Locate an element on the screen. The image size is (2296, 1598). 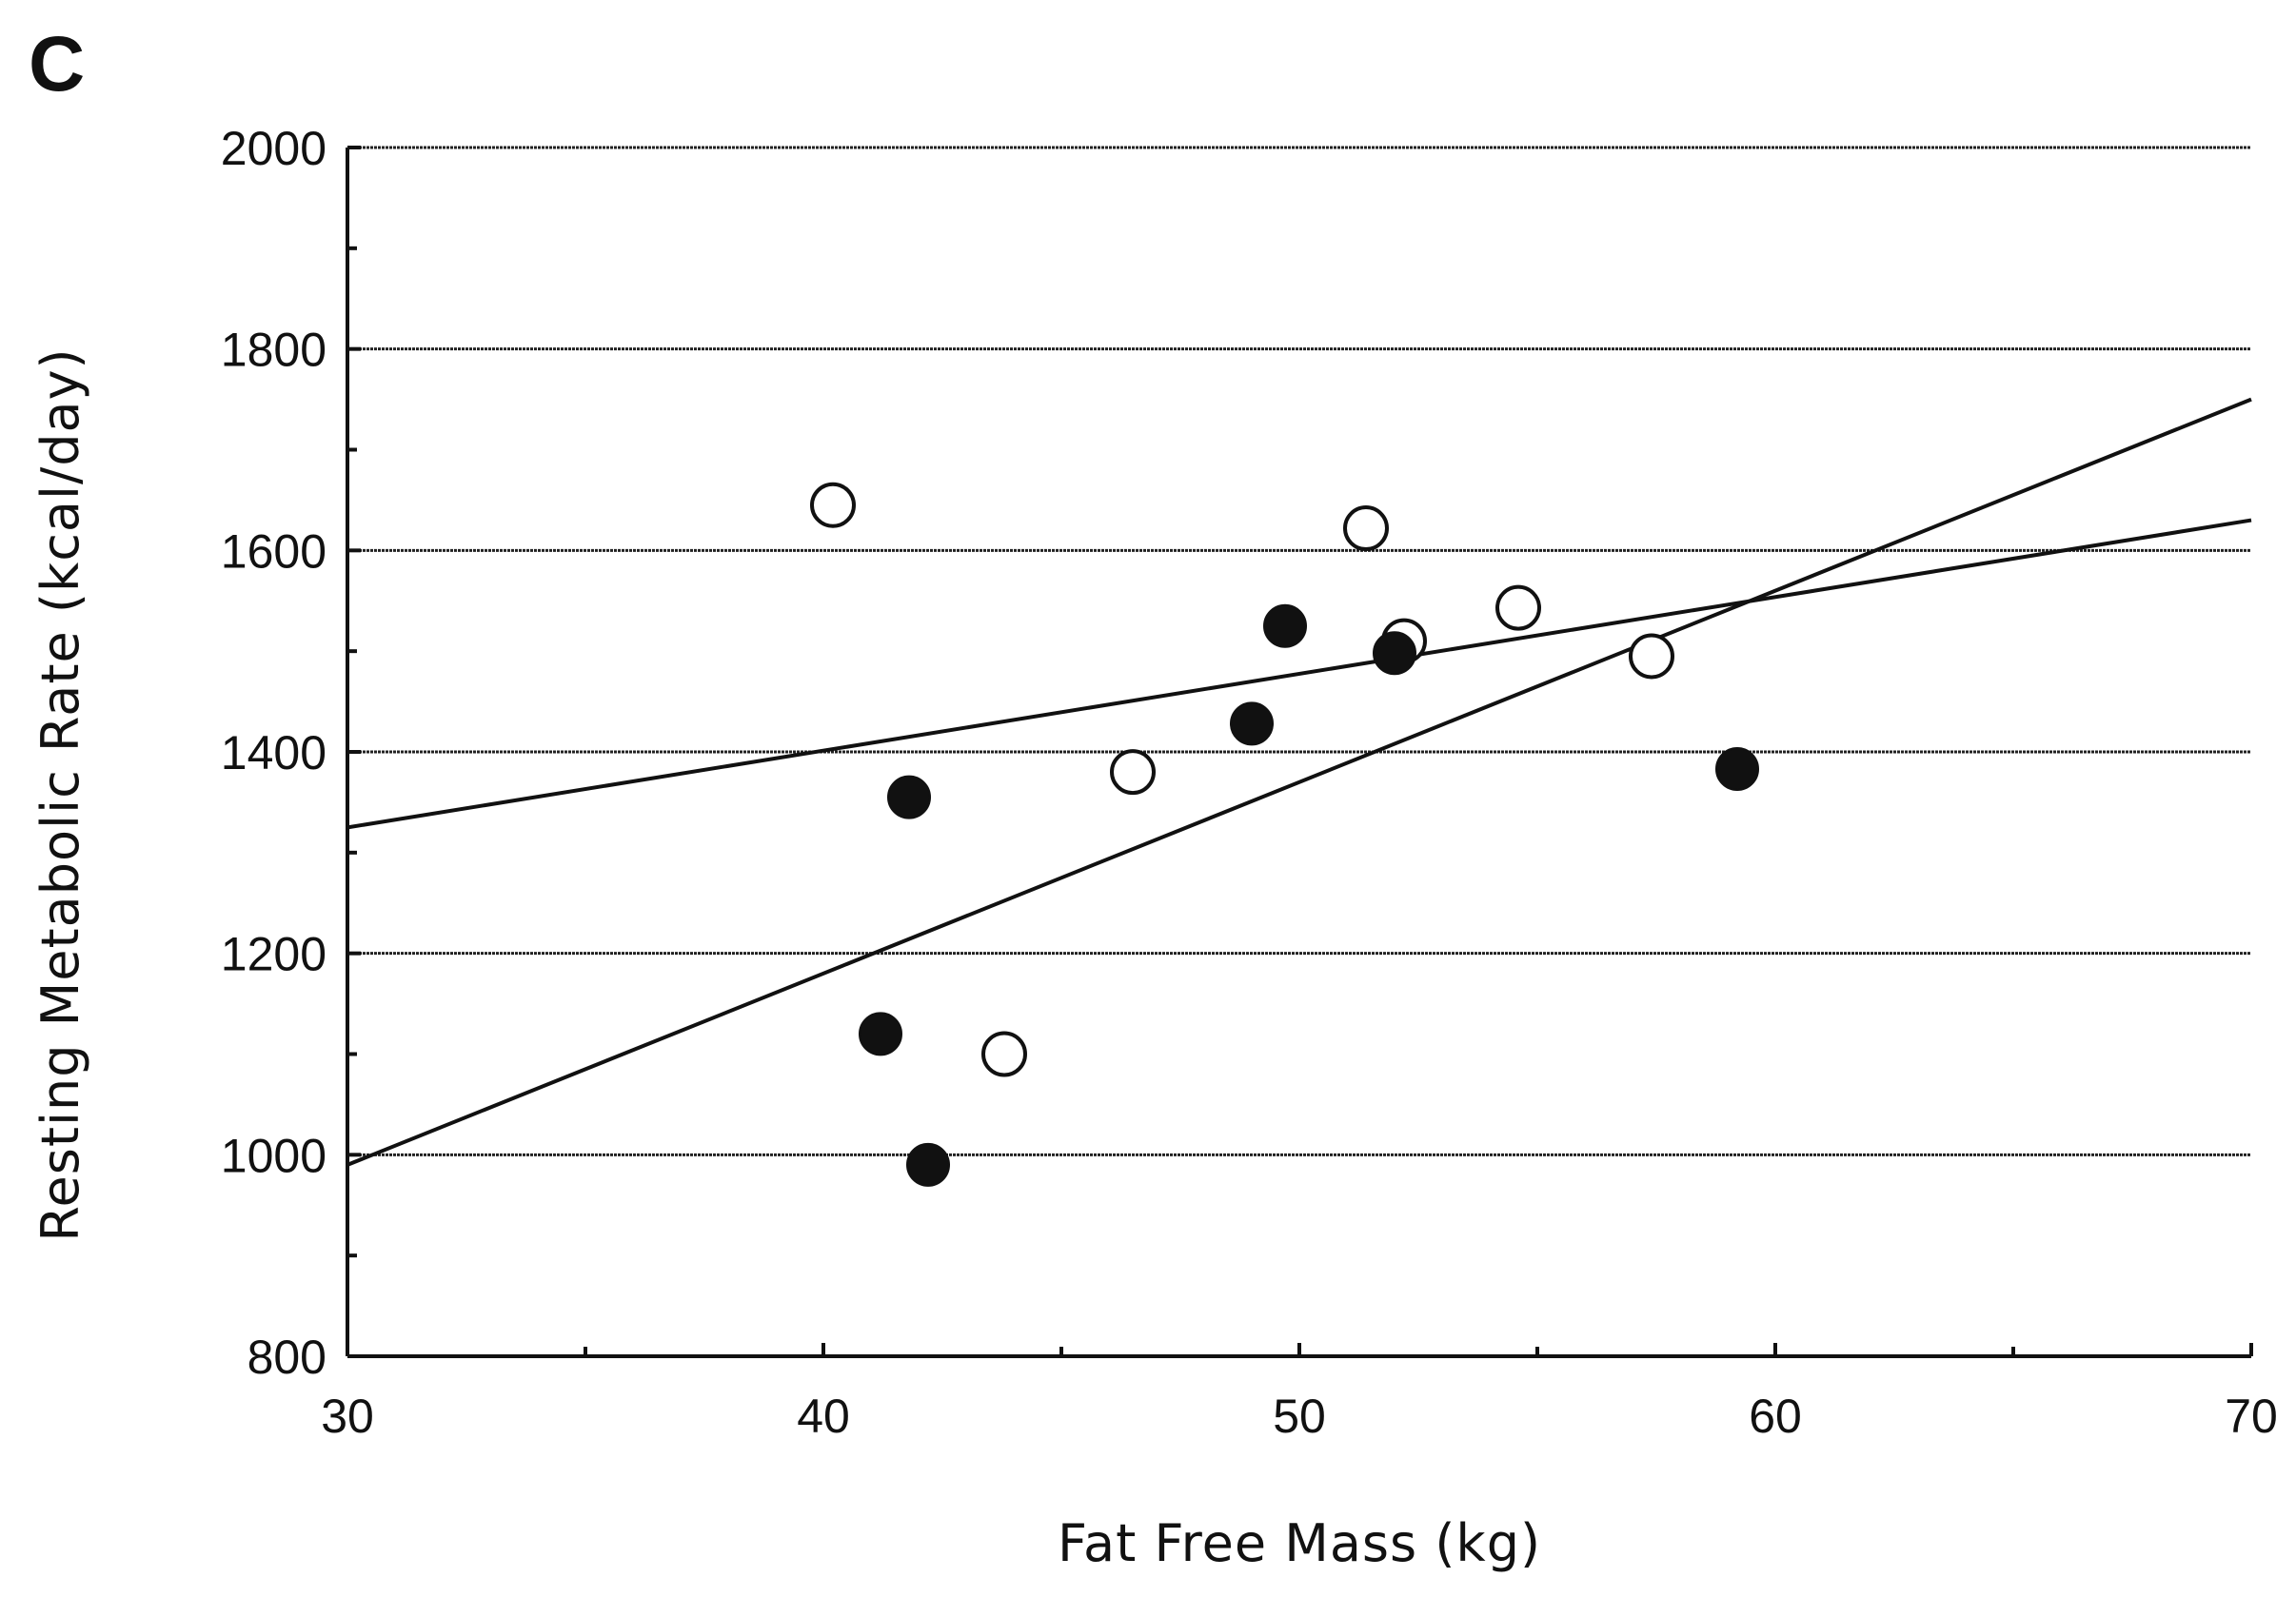
y-tick-label-2000: 2000 is located at coordinates (274, 148).